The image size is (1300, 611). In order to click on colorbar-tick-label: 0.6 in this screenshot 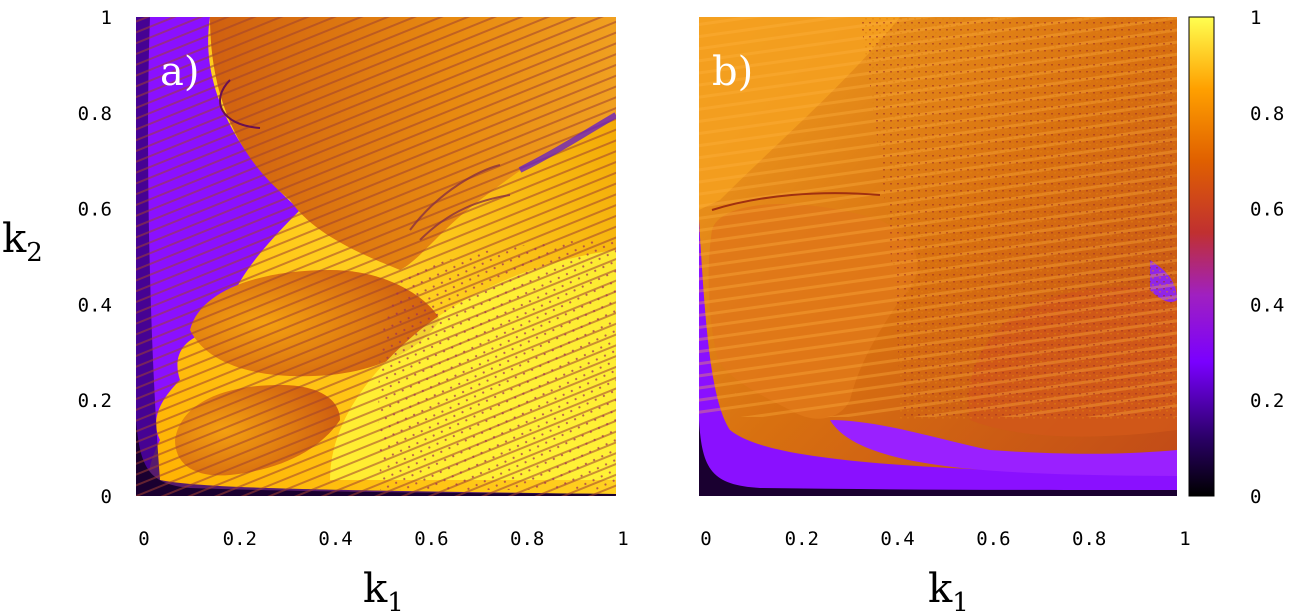, I will do `click(1267, 210)`.